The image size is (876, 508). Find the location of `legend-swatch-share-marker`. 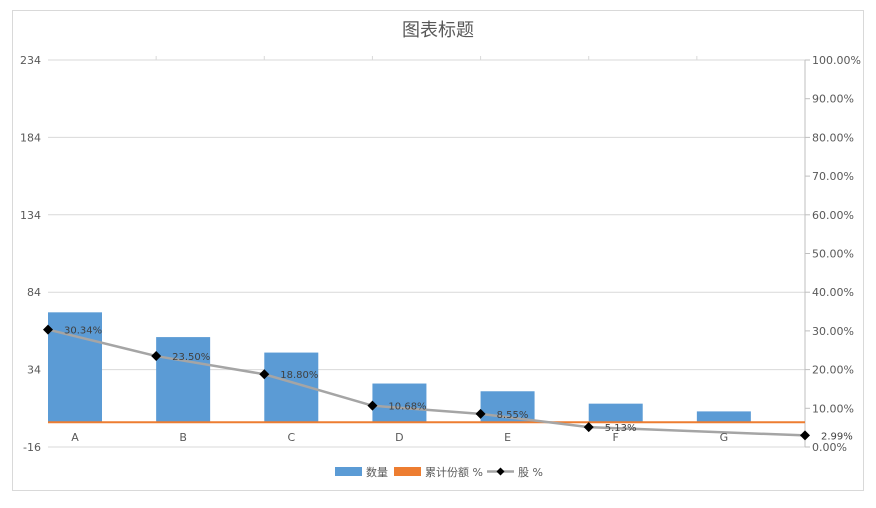

legend-swatch-share-marker is located at coordinates (500, 471).